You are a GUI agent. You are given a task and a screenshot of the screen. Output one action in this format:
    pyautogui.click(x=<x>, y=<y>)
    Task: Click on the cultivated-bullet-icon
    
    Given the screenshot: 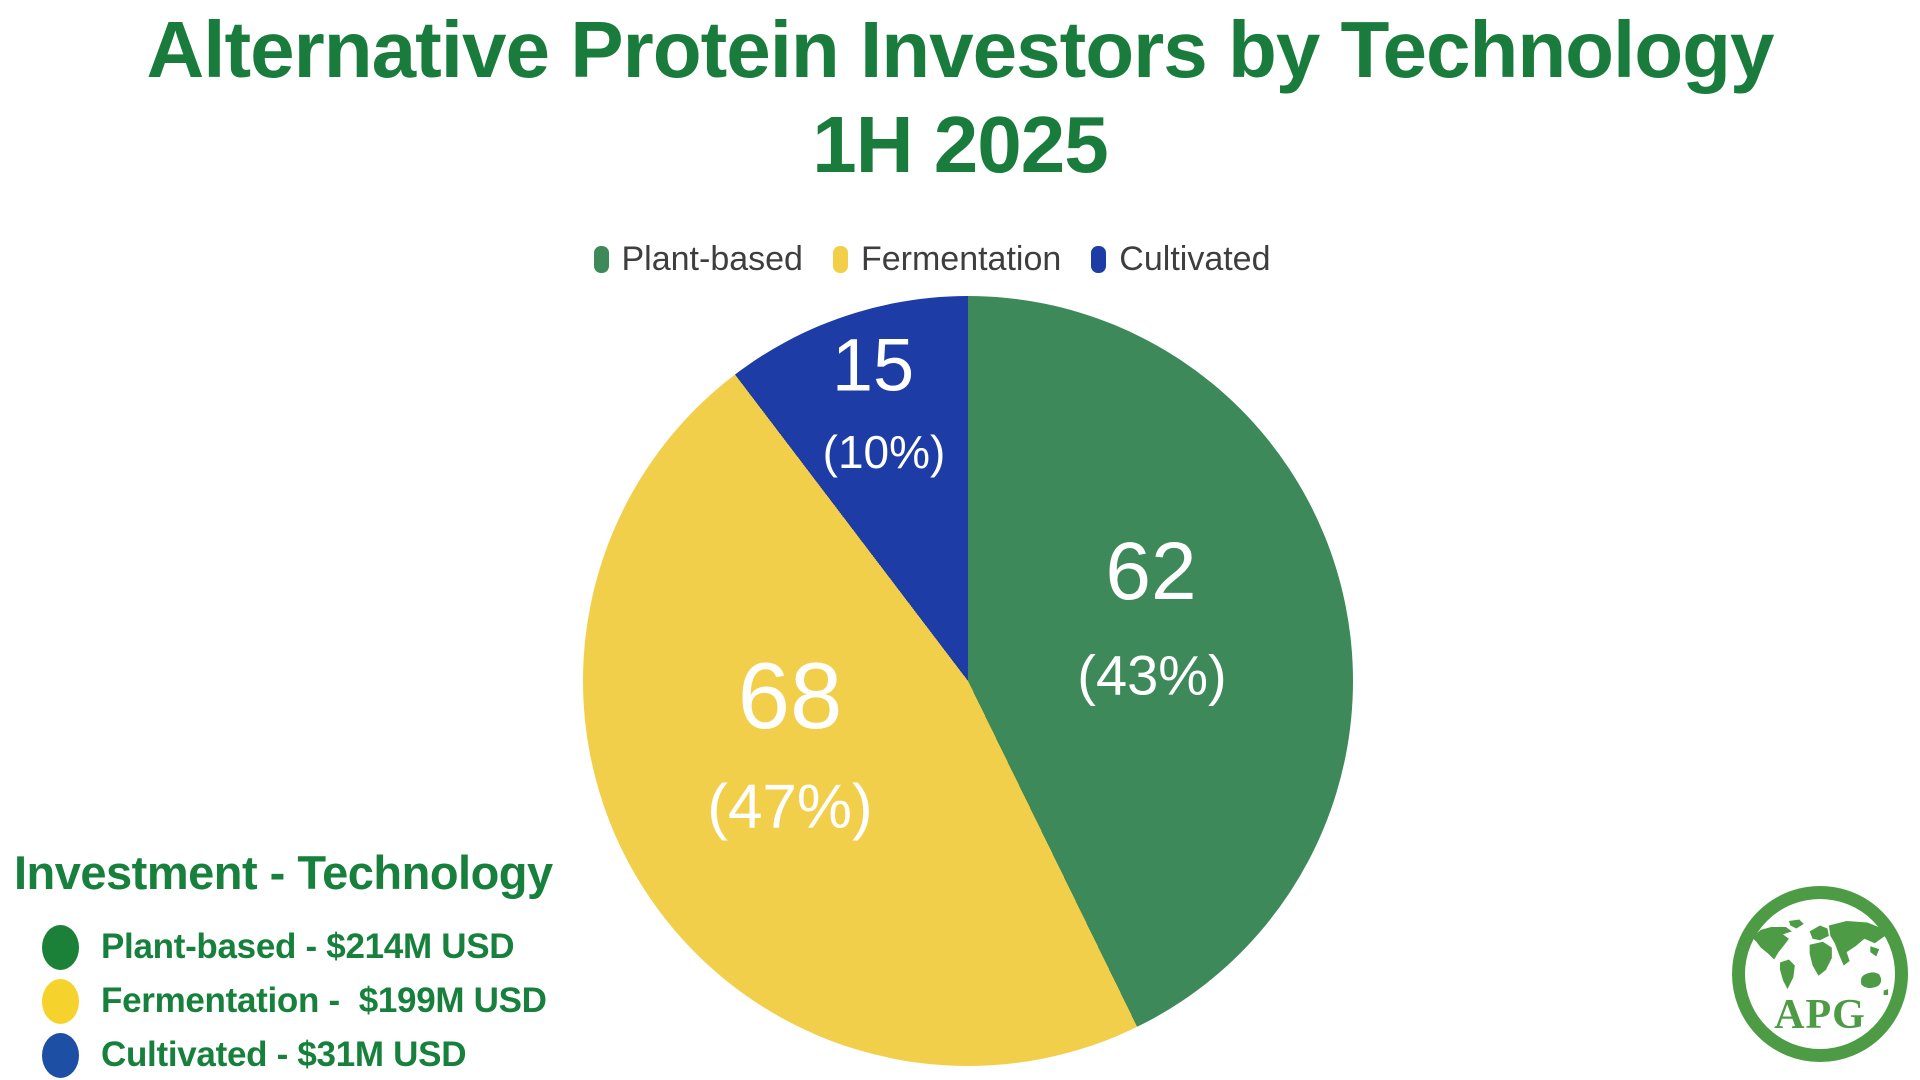 What is the action you would take?
    pyautogui.click(x=60, y=1055)
    